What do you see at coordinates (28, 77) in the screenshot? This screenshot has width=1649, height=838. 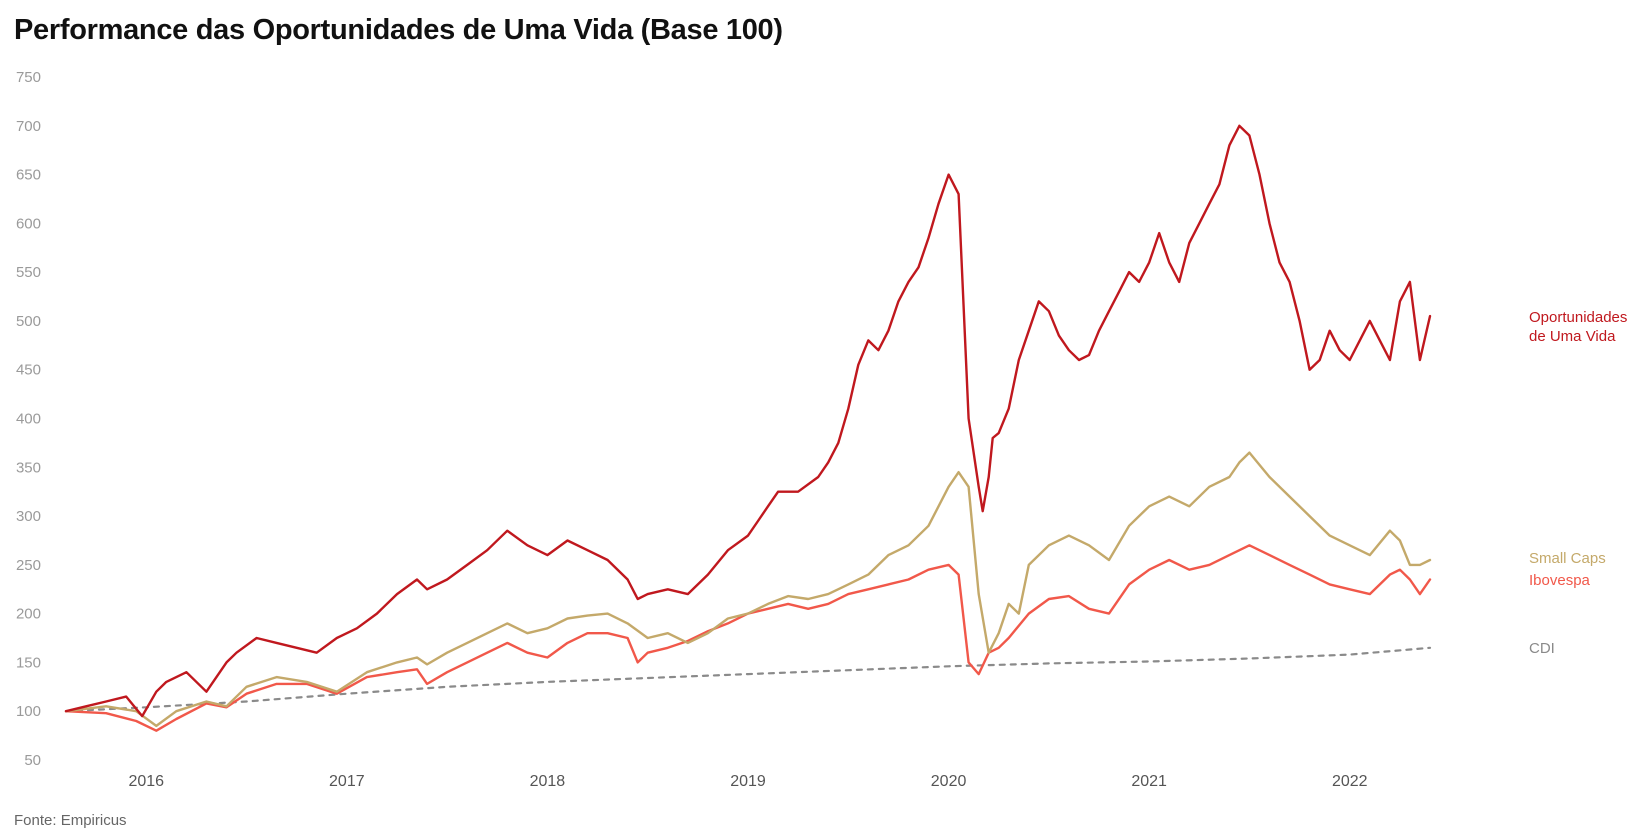 I see `y-tick-label: 750` at bounding box center [28, 77].